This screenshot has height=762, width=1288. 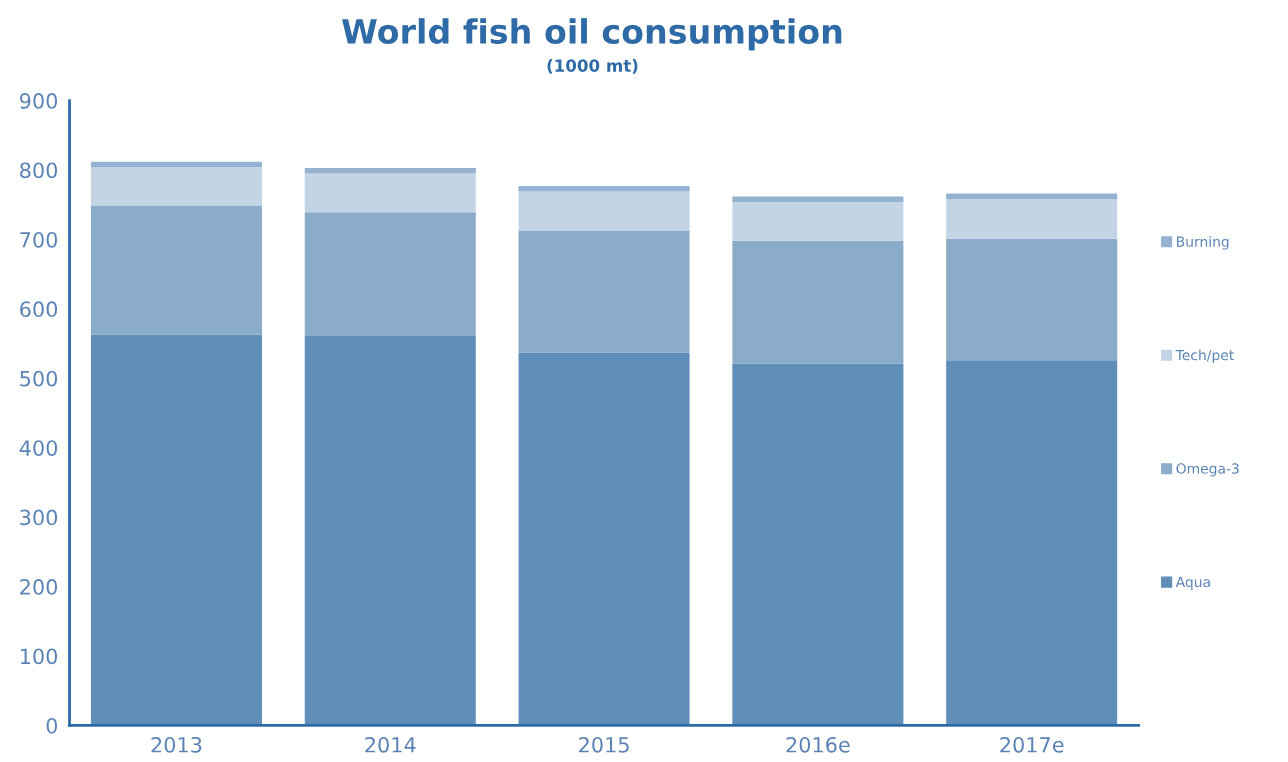 What do you see at coordinates (592, 66) in the screenshot?
I see `chart-subtitle: (1000 mt)` at bounding box center [592, 66].